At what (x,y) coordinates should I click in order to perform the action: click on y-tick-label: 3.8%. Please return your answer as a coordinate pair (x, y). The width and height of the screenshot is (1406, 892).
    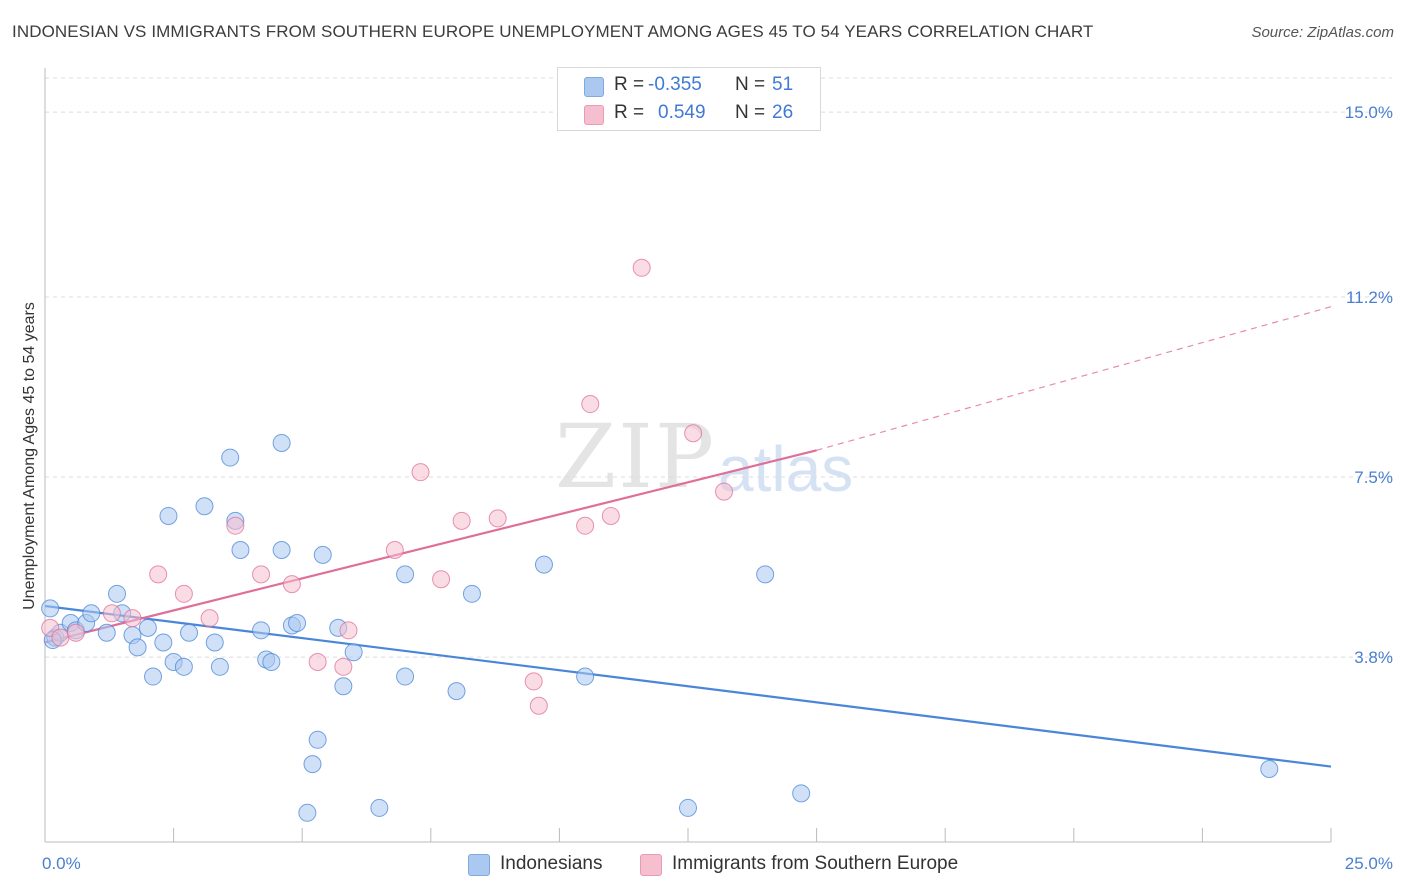
    Looking at the image, I should click on (1373, 657).